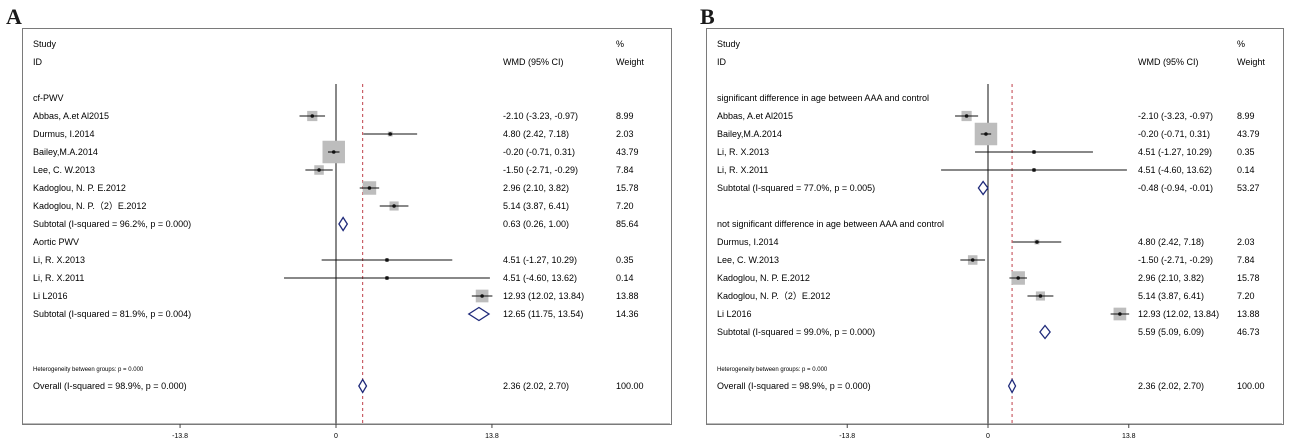 Image resolution: width=1298 pixels, height=447 pixels. What do you see at coordinates (743, 152) in the screenshot?
I see `panel-b-study-name: Li, R. X.2013` at bounding box center [743, 152].